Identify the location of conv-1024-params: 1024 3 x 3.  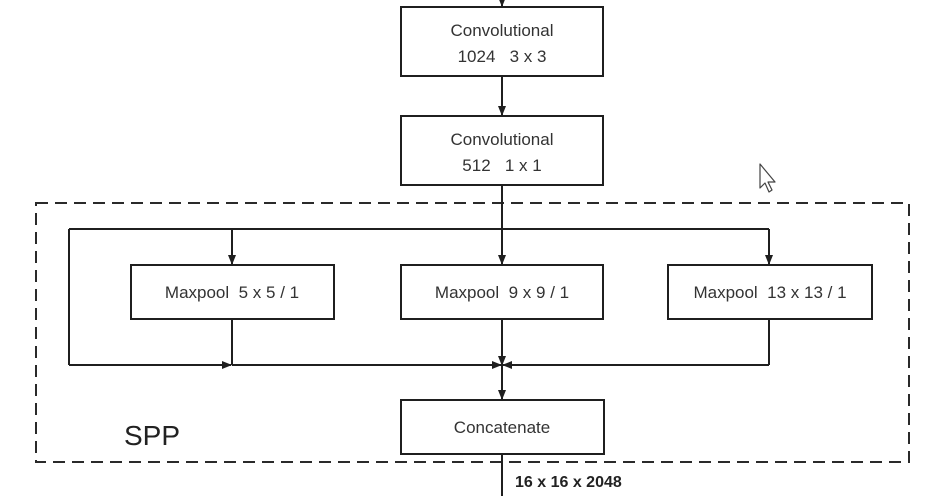
(502, 56).